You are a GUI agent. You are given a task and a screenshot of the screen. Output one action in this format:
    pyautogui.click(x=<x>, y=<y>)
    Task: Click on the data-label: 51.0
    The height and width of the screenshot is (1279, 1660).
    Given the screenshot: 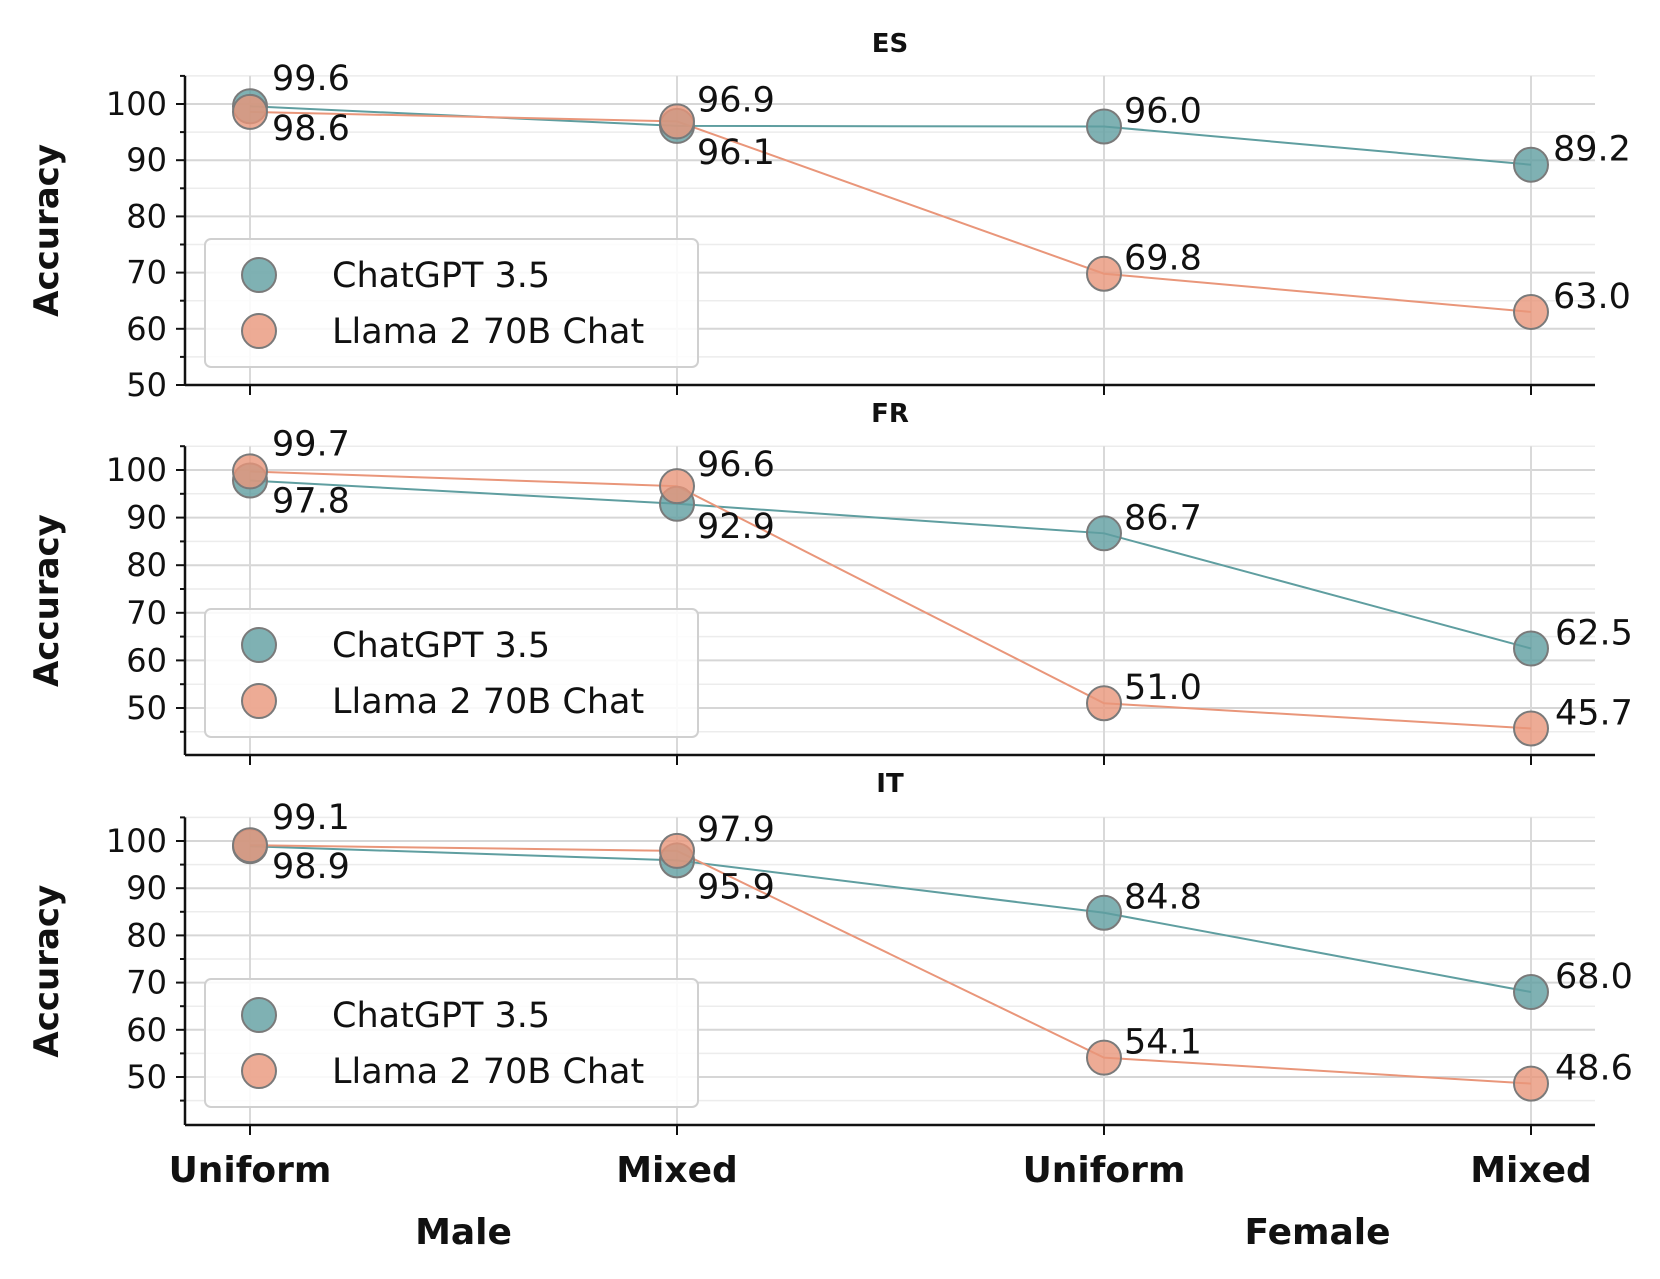 What is the action you would take?
    pyautogui.click(x=1163, y=688)
    